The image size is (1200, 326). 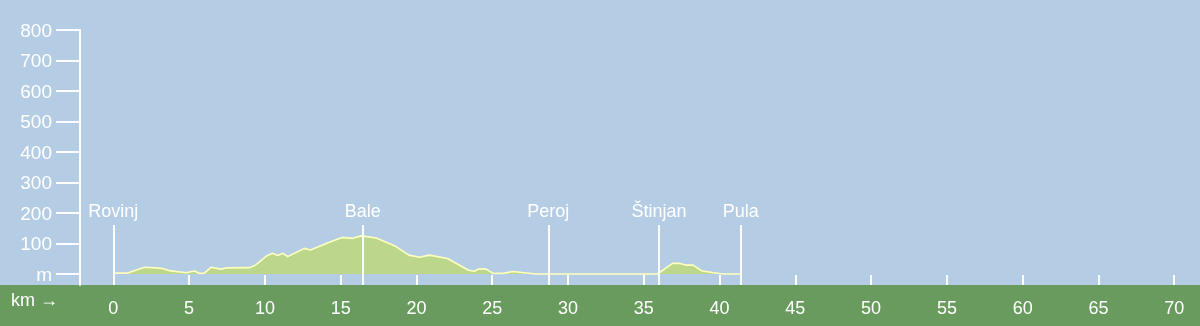 I want to click on x-tick-label: 20, so click(x=416, y=308).